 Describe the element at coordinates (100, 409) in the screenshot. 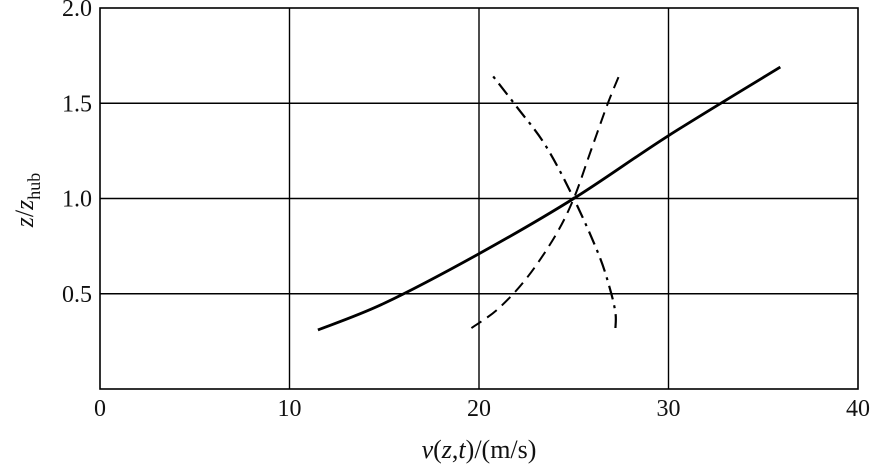

I see `x-tick-label: 0` at that location.